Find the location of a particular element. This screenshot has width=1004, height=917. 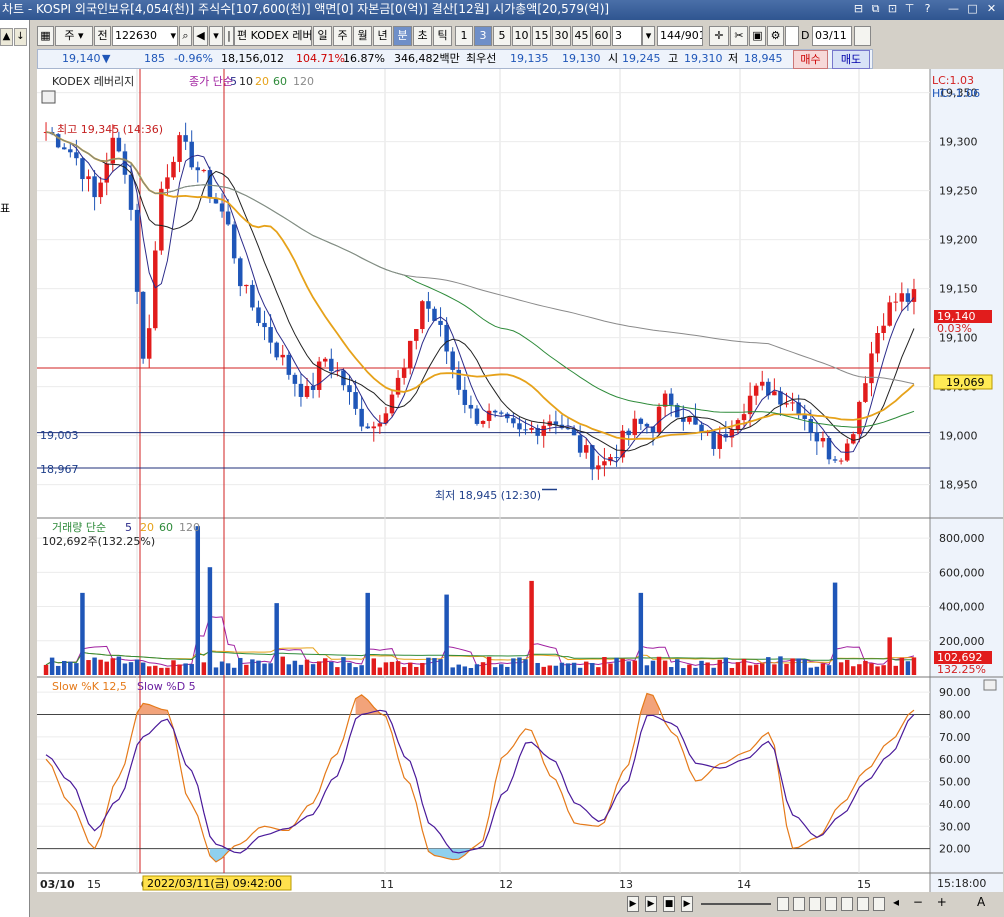

minimize-icon: — is located at coordinates (953, 8).